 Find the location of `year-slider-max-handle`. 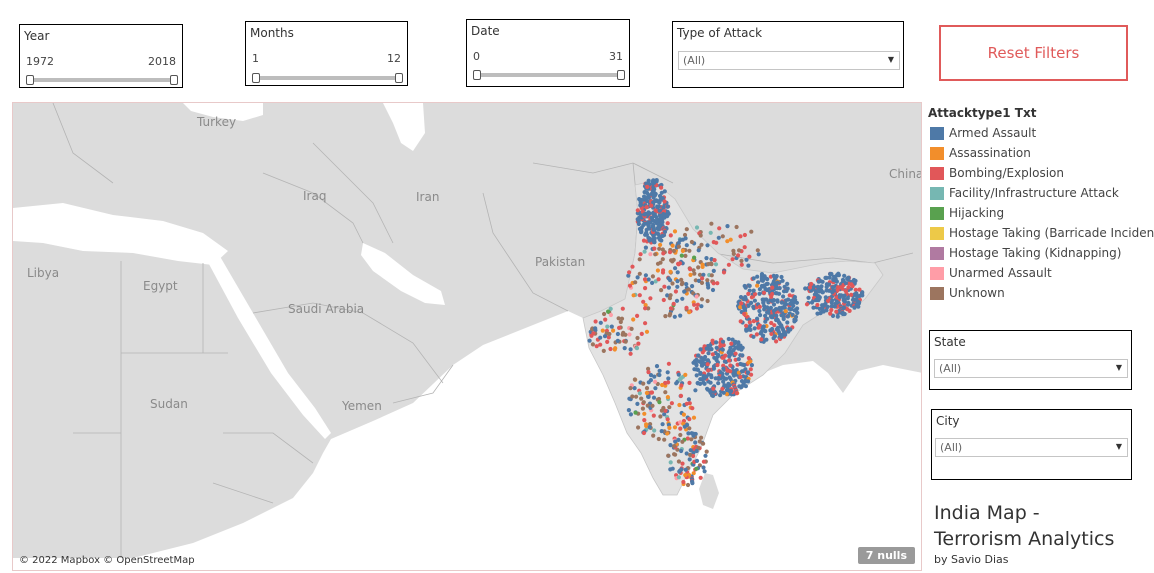

year-slider-max-handle is located at coordinates (174, 80).